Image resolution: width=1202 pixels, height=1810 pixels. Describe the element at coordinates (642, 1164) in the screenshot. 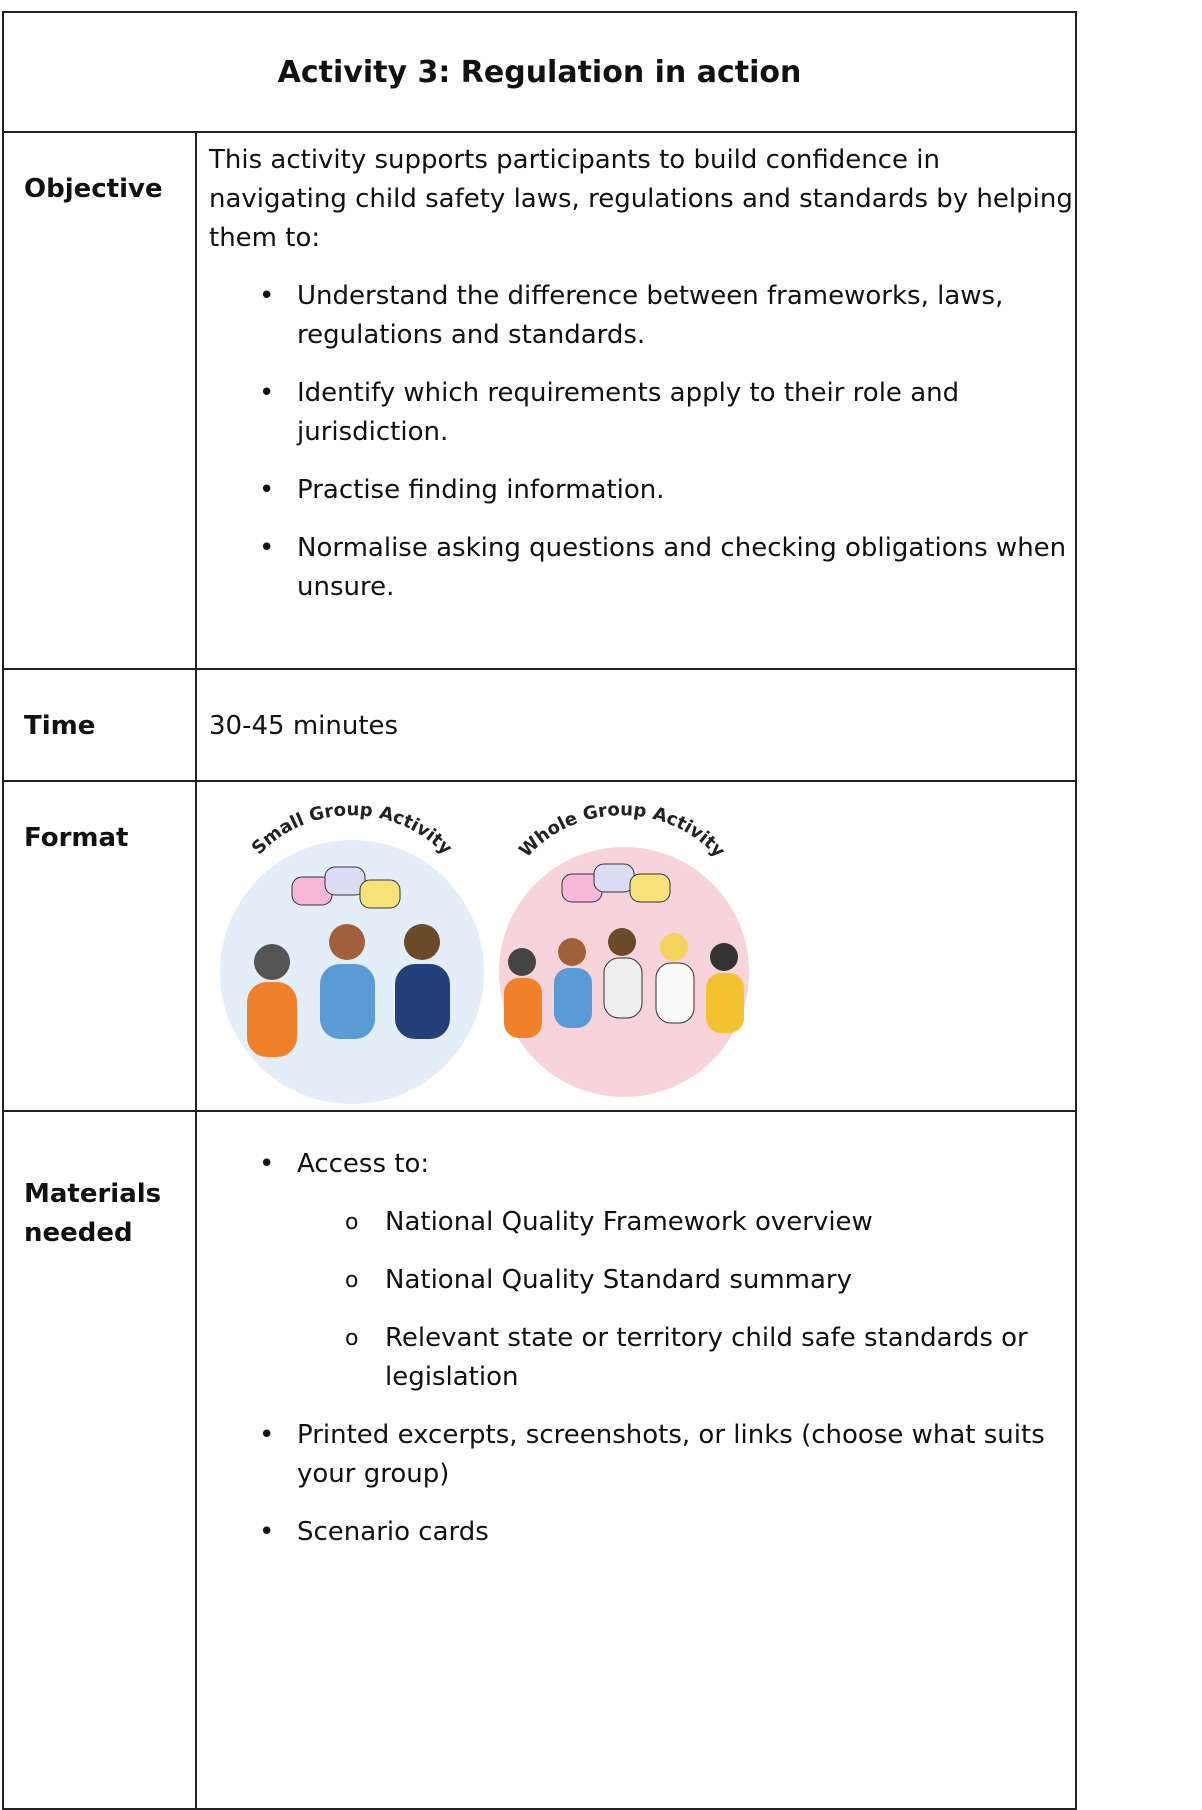

I see `bullet-item: Access to:` at that location.